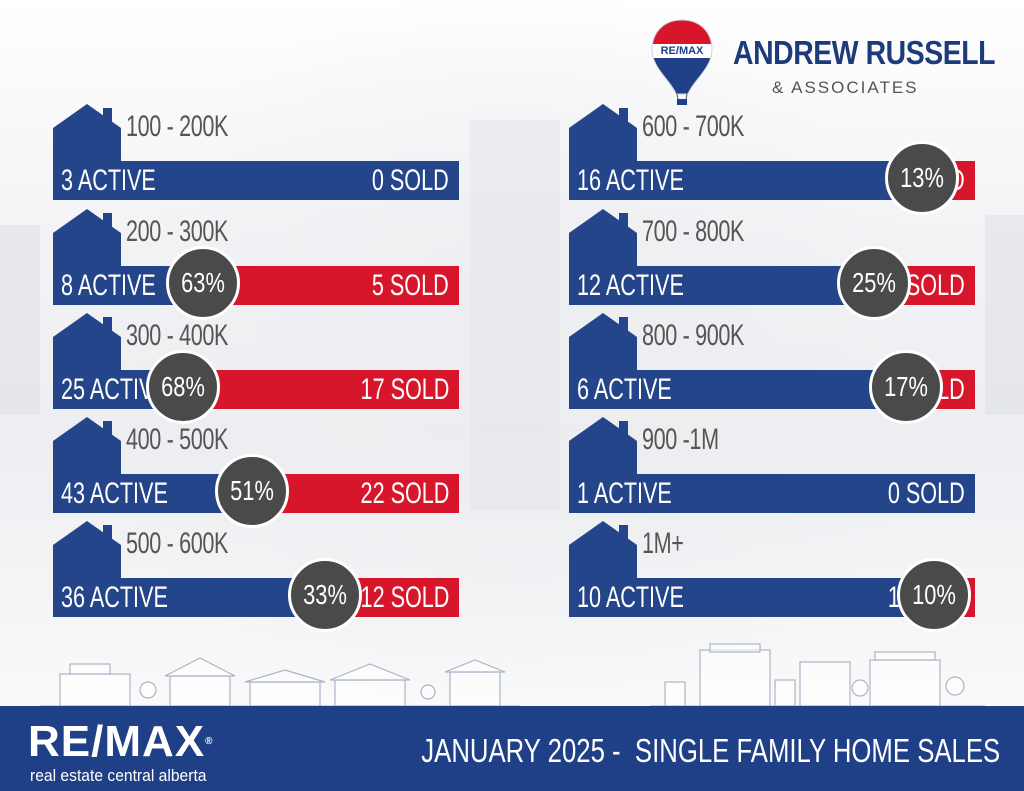 This screenshot has height=791, width=1024. I want to click on sold-percent-label: 10%, so click(934, 594).